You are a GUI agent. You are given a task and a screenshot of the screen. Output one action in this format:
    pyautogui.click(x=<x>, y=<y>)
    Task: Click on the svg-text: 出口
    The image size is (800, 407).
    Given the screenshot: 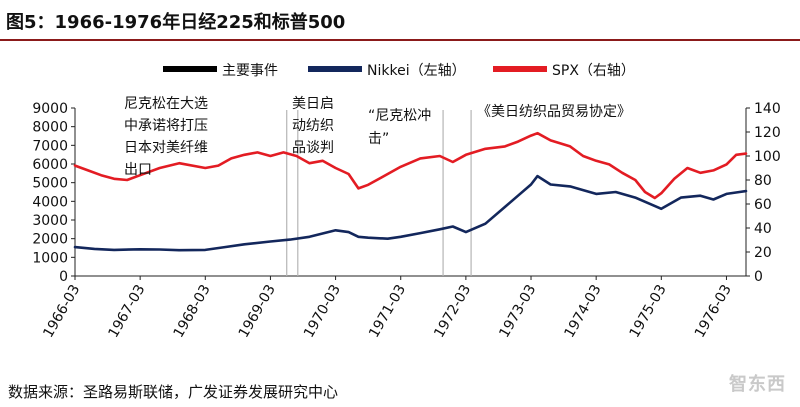 What is the action you would take?
    pyautogui.click(x=138, y=170)
    